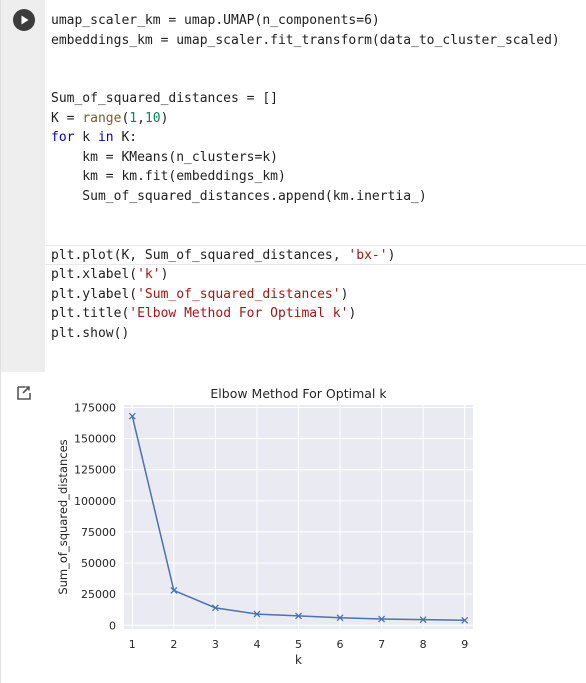 The width and height of the screenshot is (586, 683). Describe the element at coordinates (86, 137) in the screenshot. I see `code-token: k` at that location.